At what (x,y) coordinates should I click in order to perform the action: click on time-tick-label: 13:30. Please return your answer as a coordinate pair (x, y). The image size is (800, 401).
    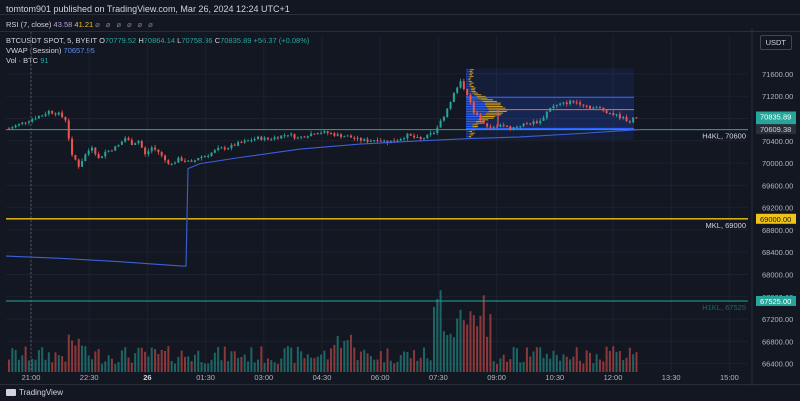
    Looking at the image, I should click on (671, 377).